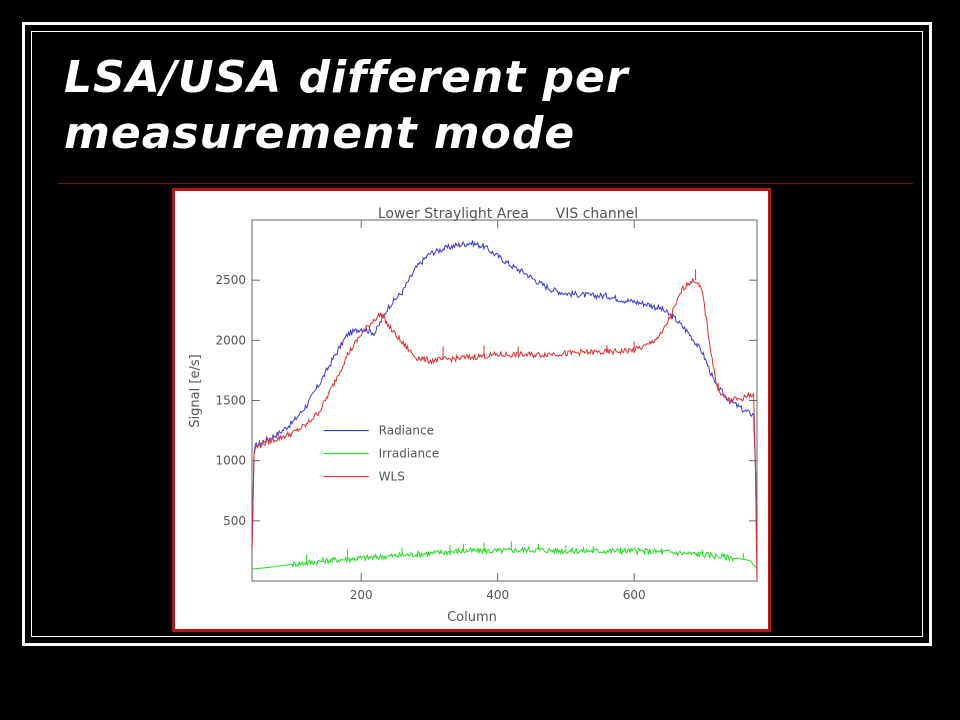 The height and width of the screenshot is (720, 960). I want to click on y-axis-label: Signal [e/s], so click(195, 390).